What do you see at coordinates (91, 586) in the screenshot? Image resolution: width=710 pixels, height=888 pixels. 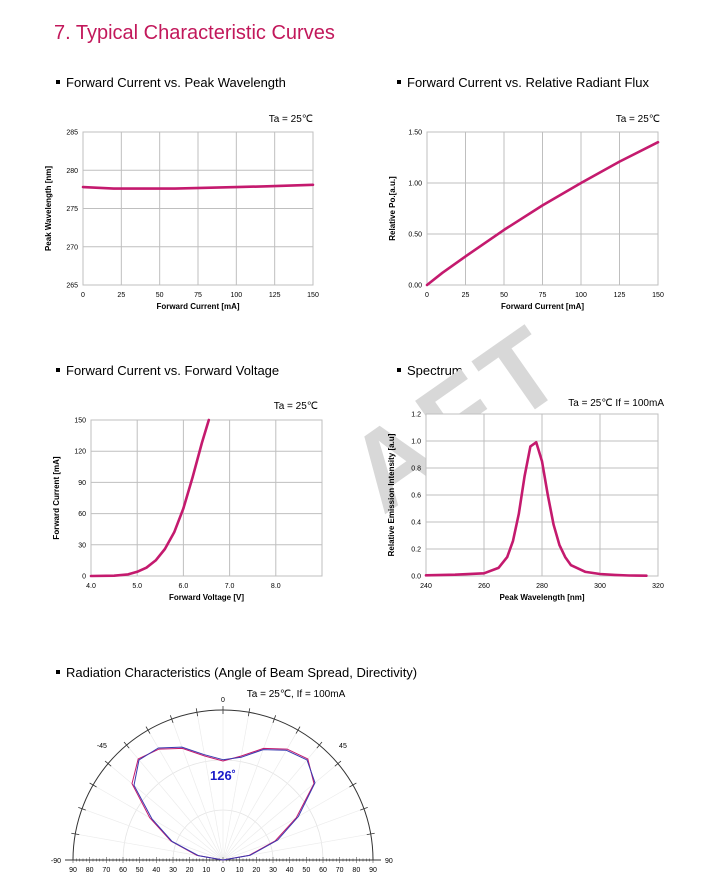 I see `x-tick-label: 4.0` at bounding box center [91, 586].